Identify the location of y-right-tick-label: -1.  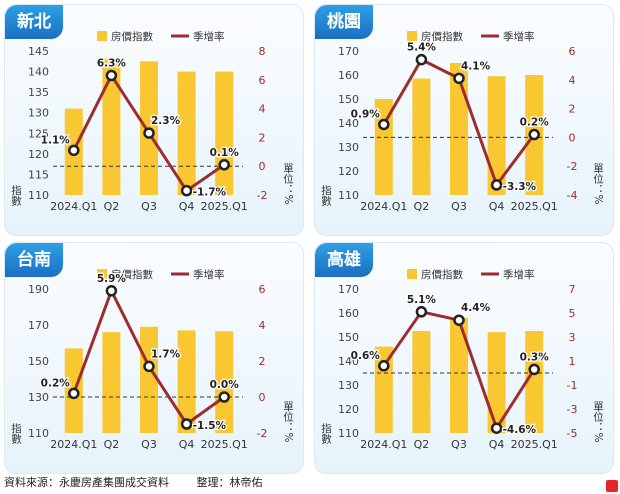
(572, 385).